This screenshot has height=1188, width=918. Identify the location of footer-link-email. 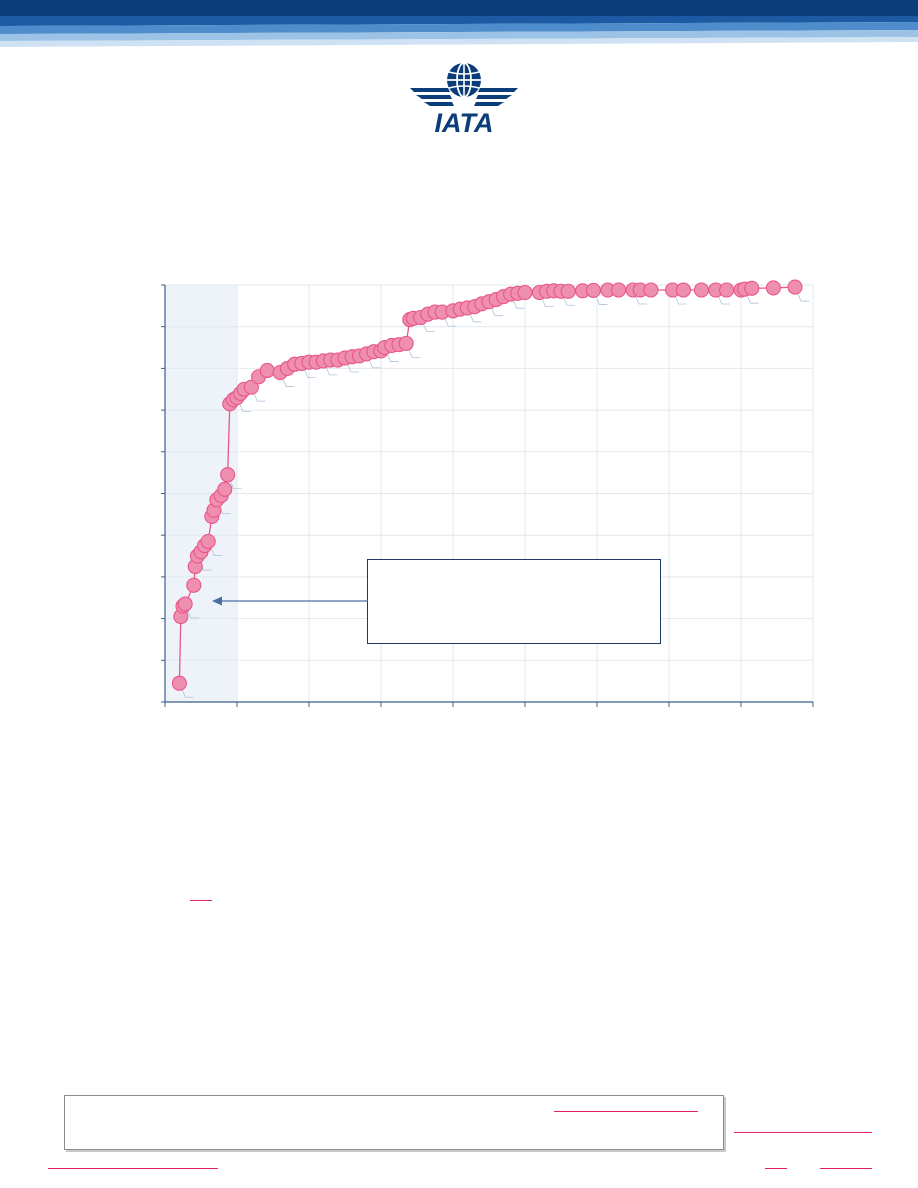
(626, 1111).